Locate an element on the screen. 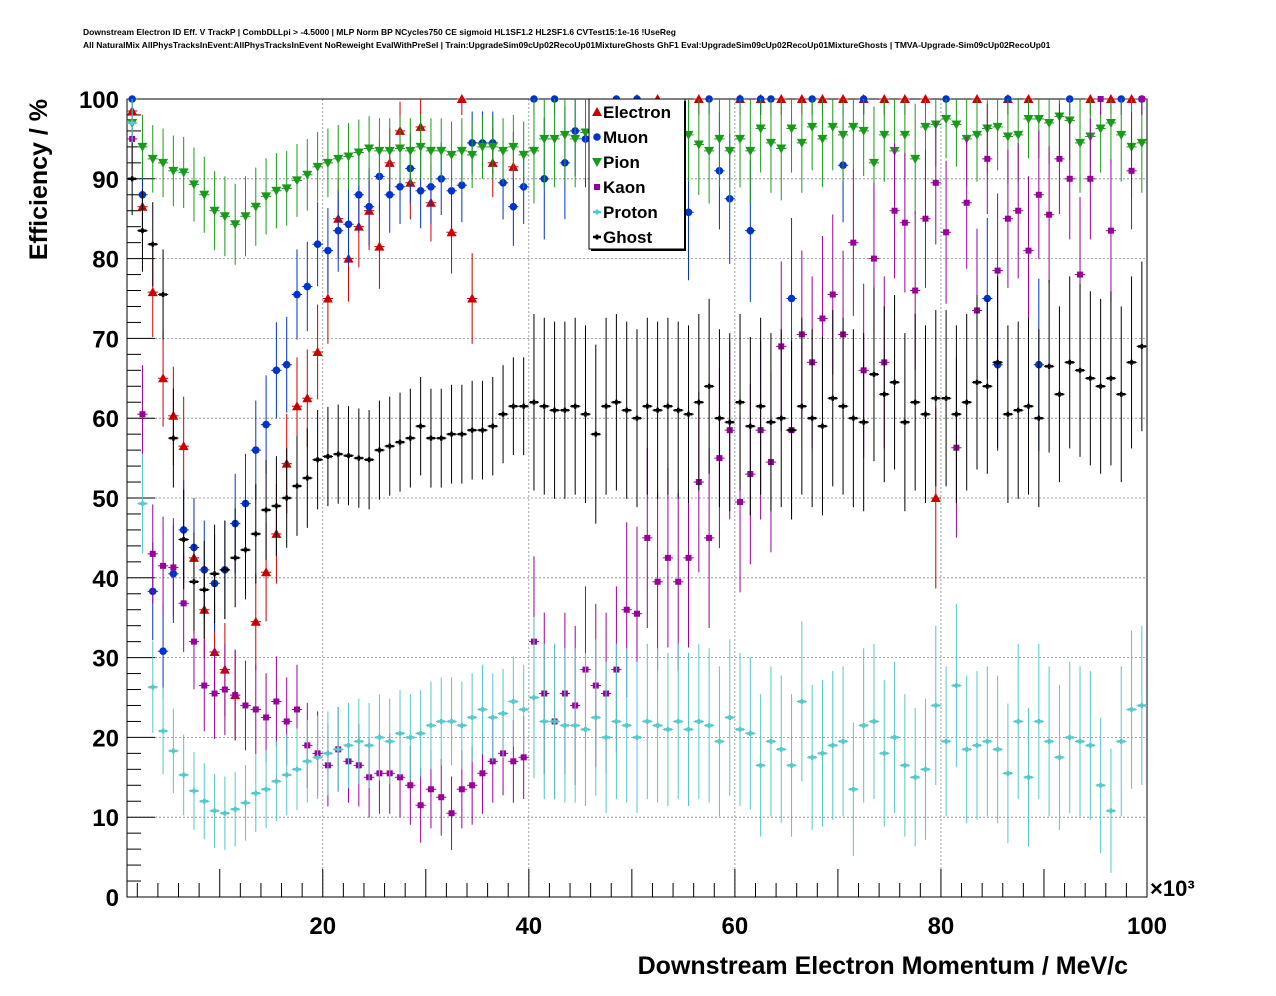 Image resolution: width=1276 pixels, height=996 pixels. legend-entry-electron: Electron is located at coordinates (631, 112).